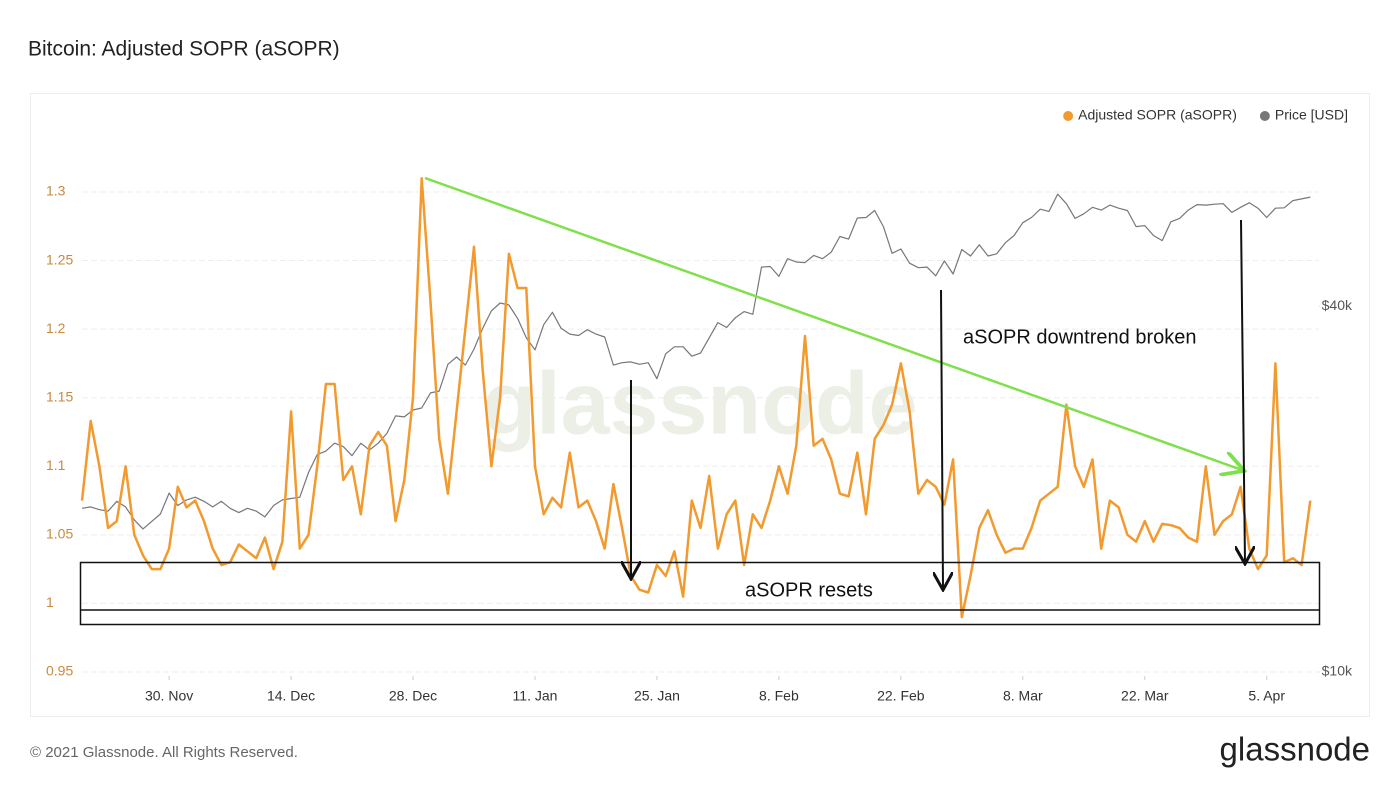 The image size is (1400, 793). What do you see at coordinates (59, 671) in the screenshot?
I see `y-tick-label: 0.95` at bounding box center [59, 671].